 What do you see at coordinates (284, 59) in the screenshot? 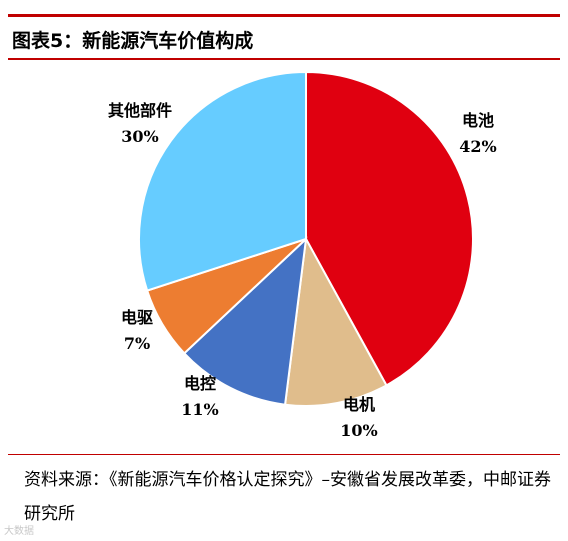
I see `title-rule` at bounding box center [284, 59].